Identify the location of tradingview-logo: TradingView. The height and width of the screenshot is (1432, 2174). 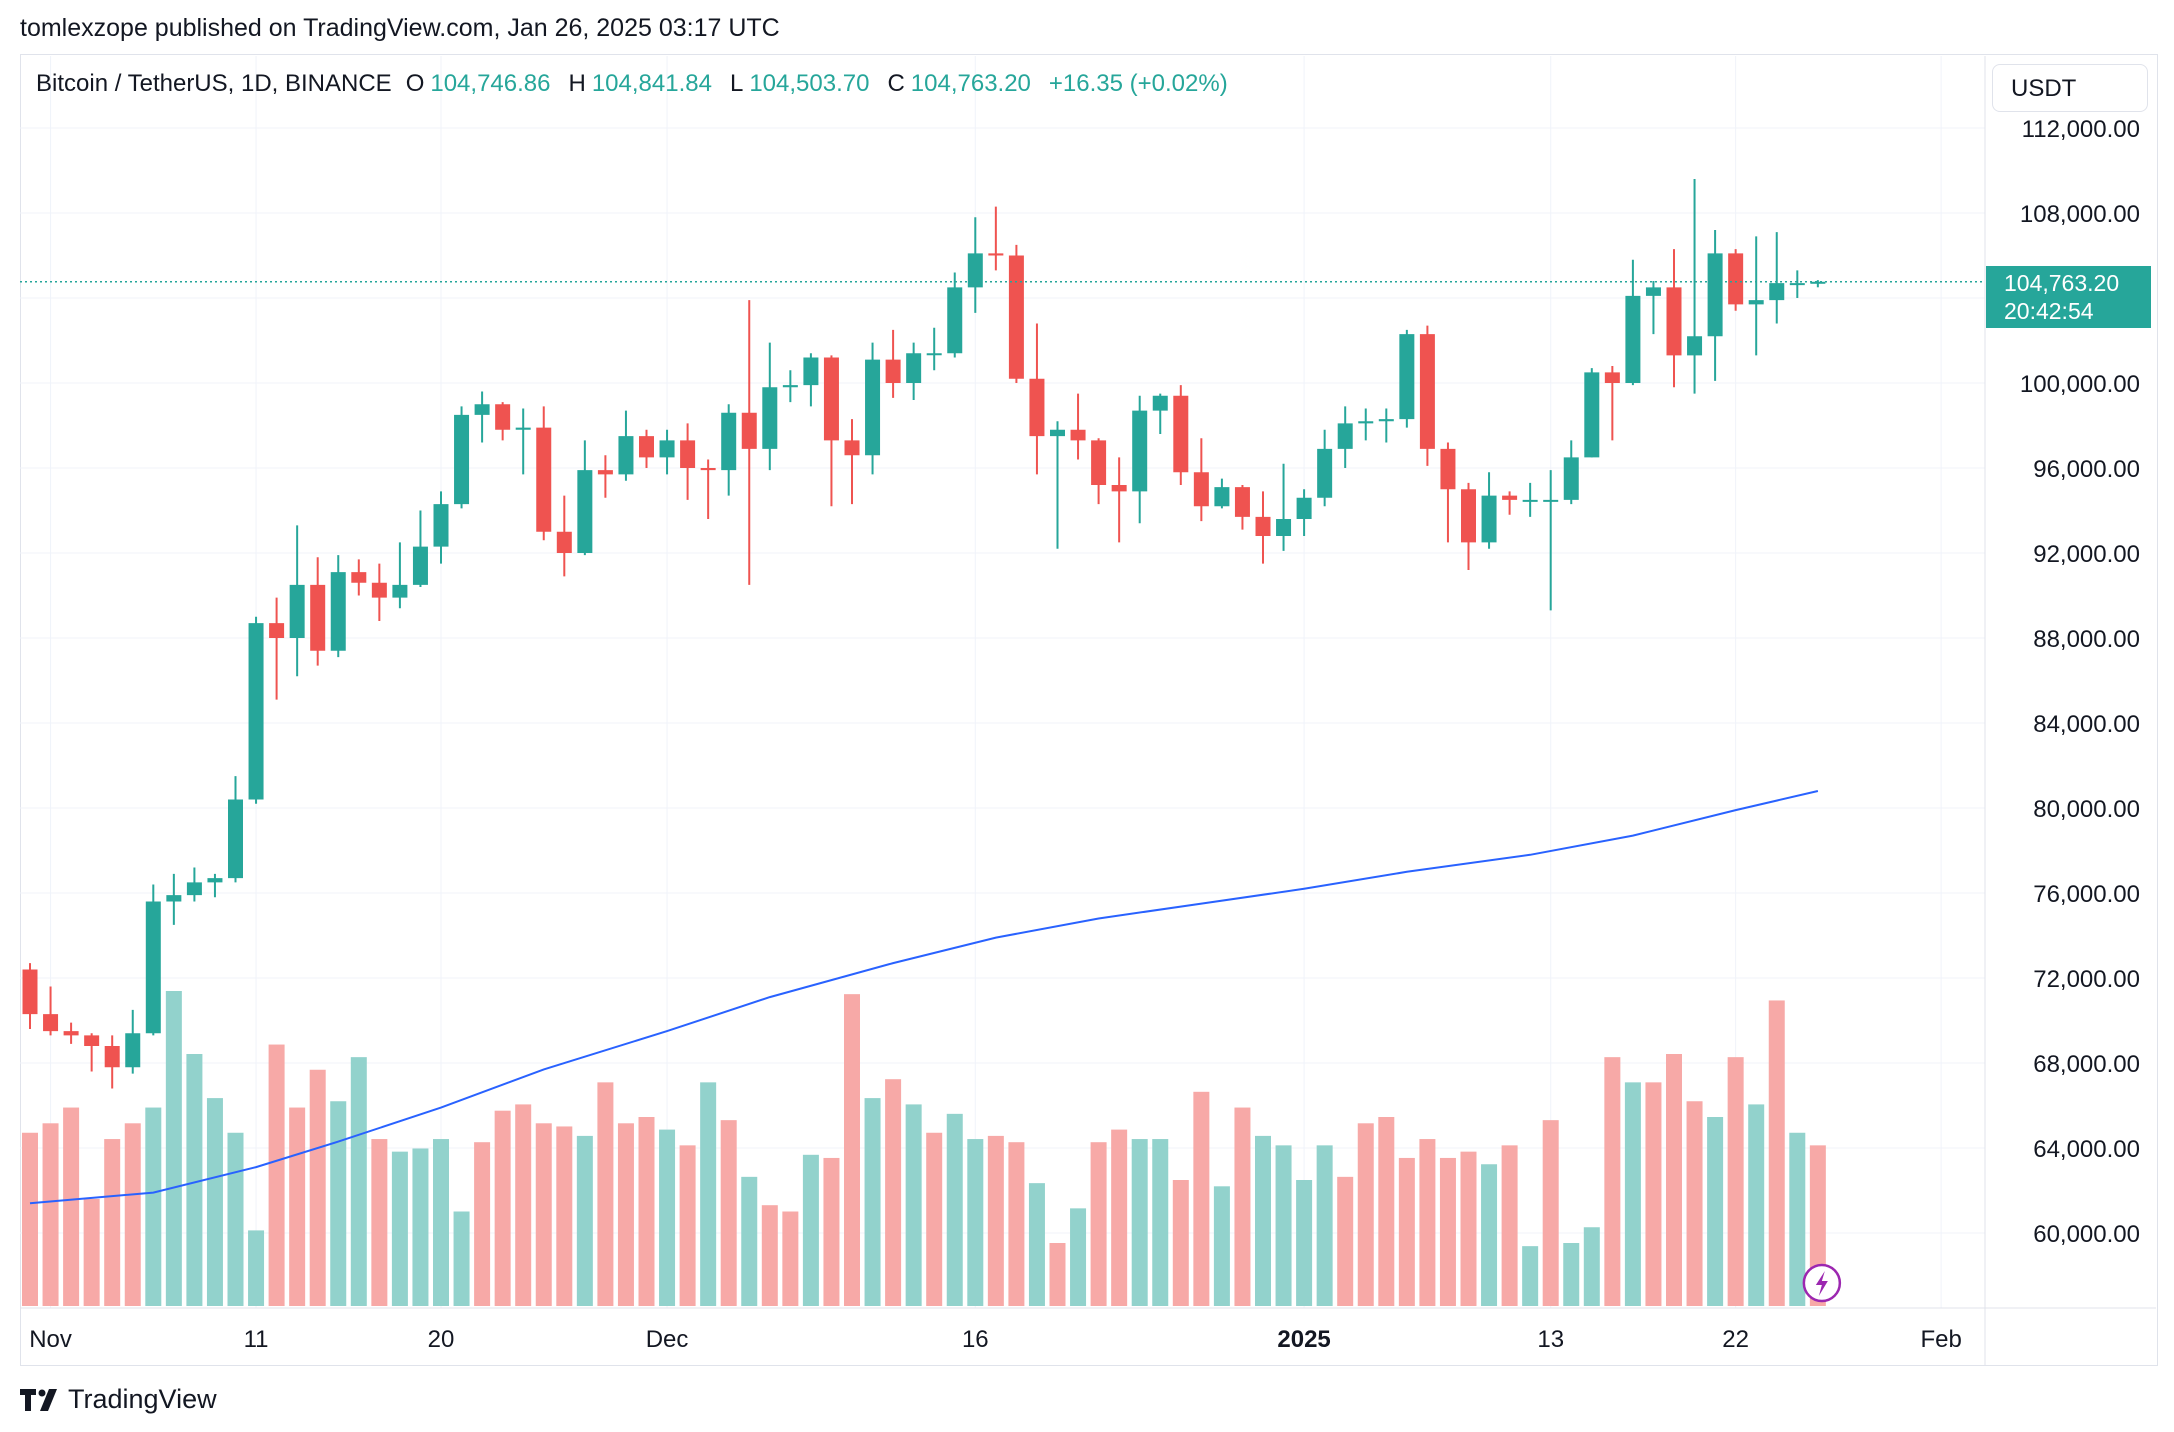
(118, 1399).